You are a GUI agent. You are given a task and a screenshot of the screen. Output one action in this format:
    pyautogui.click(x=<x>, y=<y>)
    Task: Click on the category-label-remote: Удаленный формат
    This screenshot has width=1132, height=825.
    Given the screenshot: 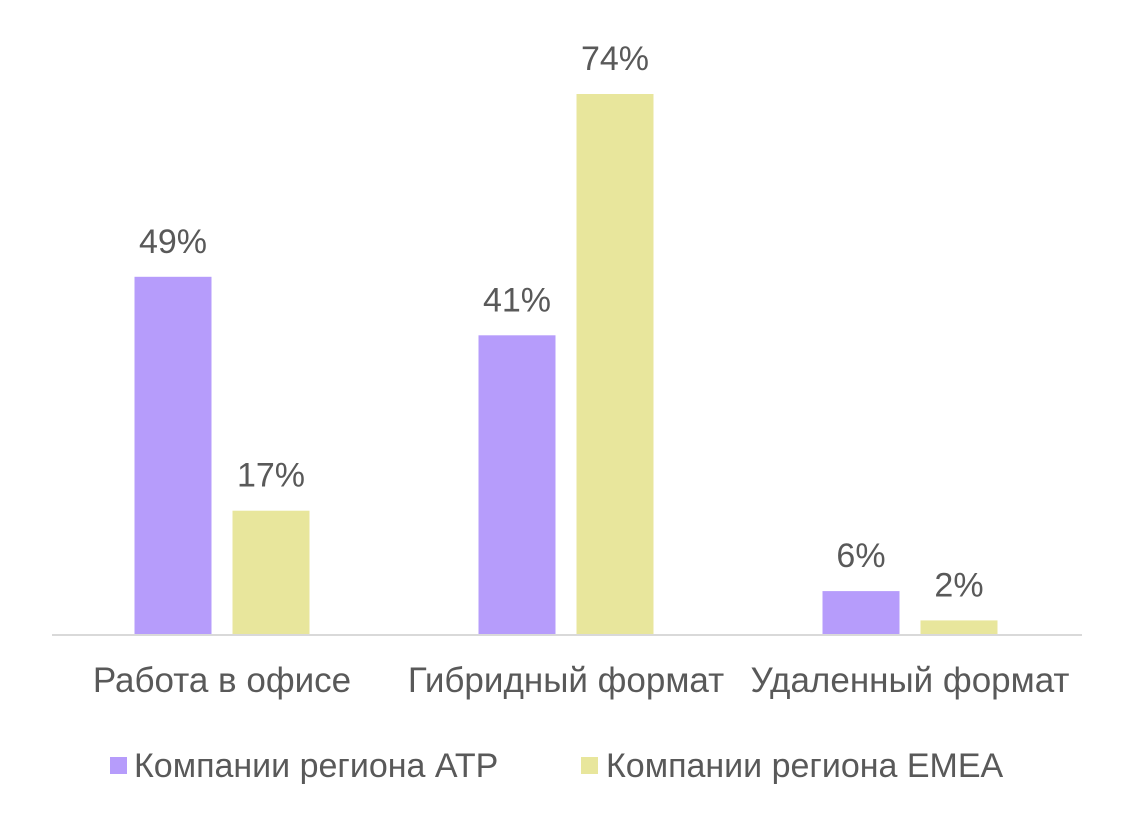 What is the action you would take?
    pyautogui.click(x=910, y=680)
    